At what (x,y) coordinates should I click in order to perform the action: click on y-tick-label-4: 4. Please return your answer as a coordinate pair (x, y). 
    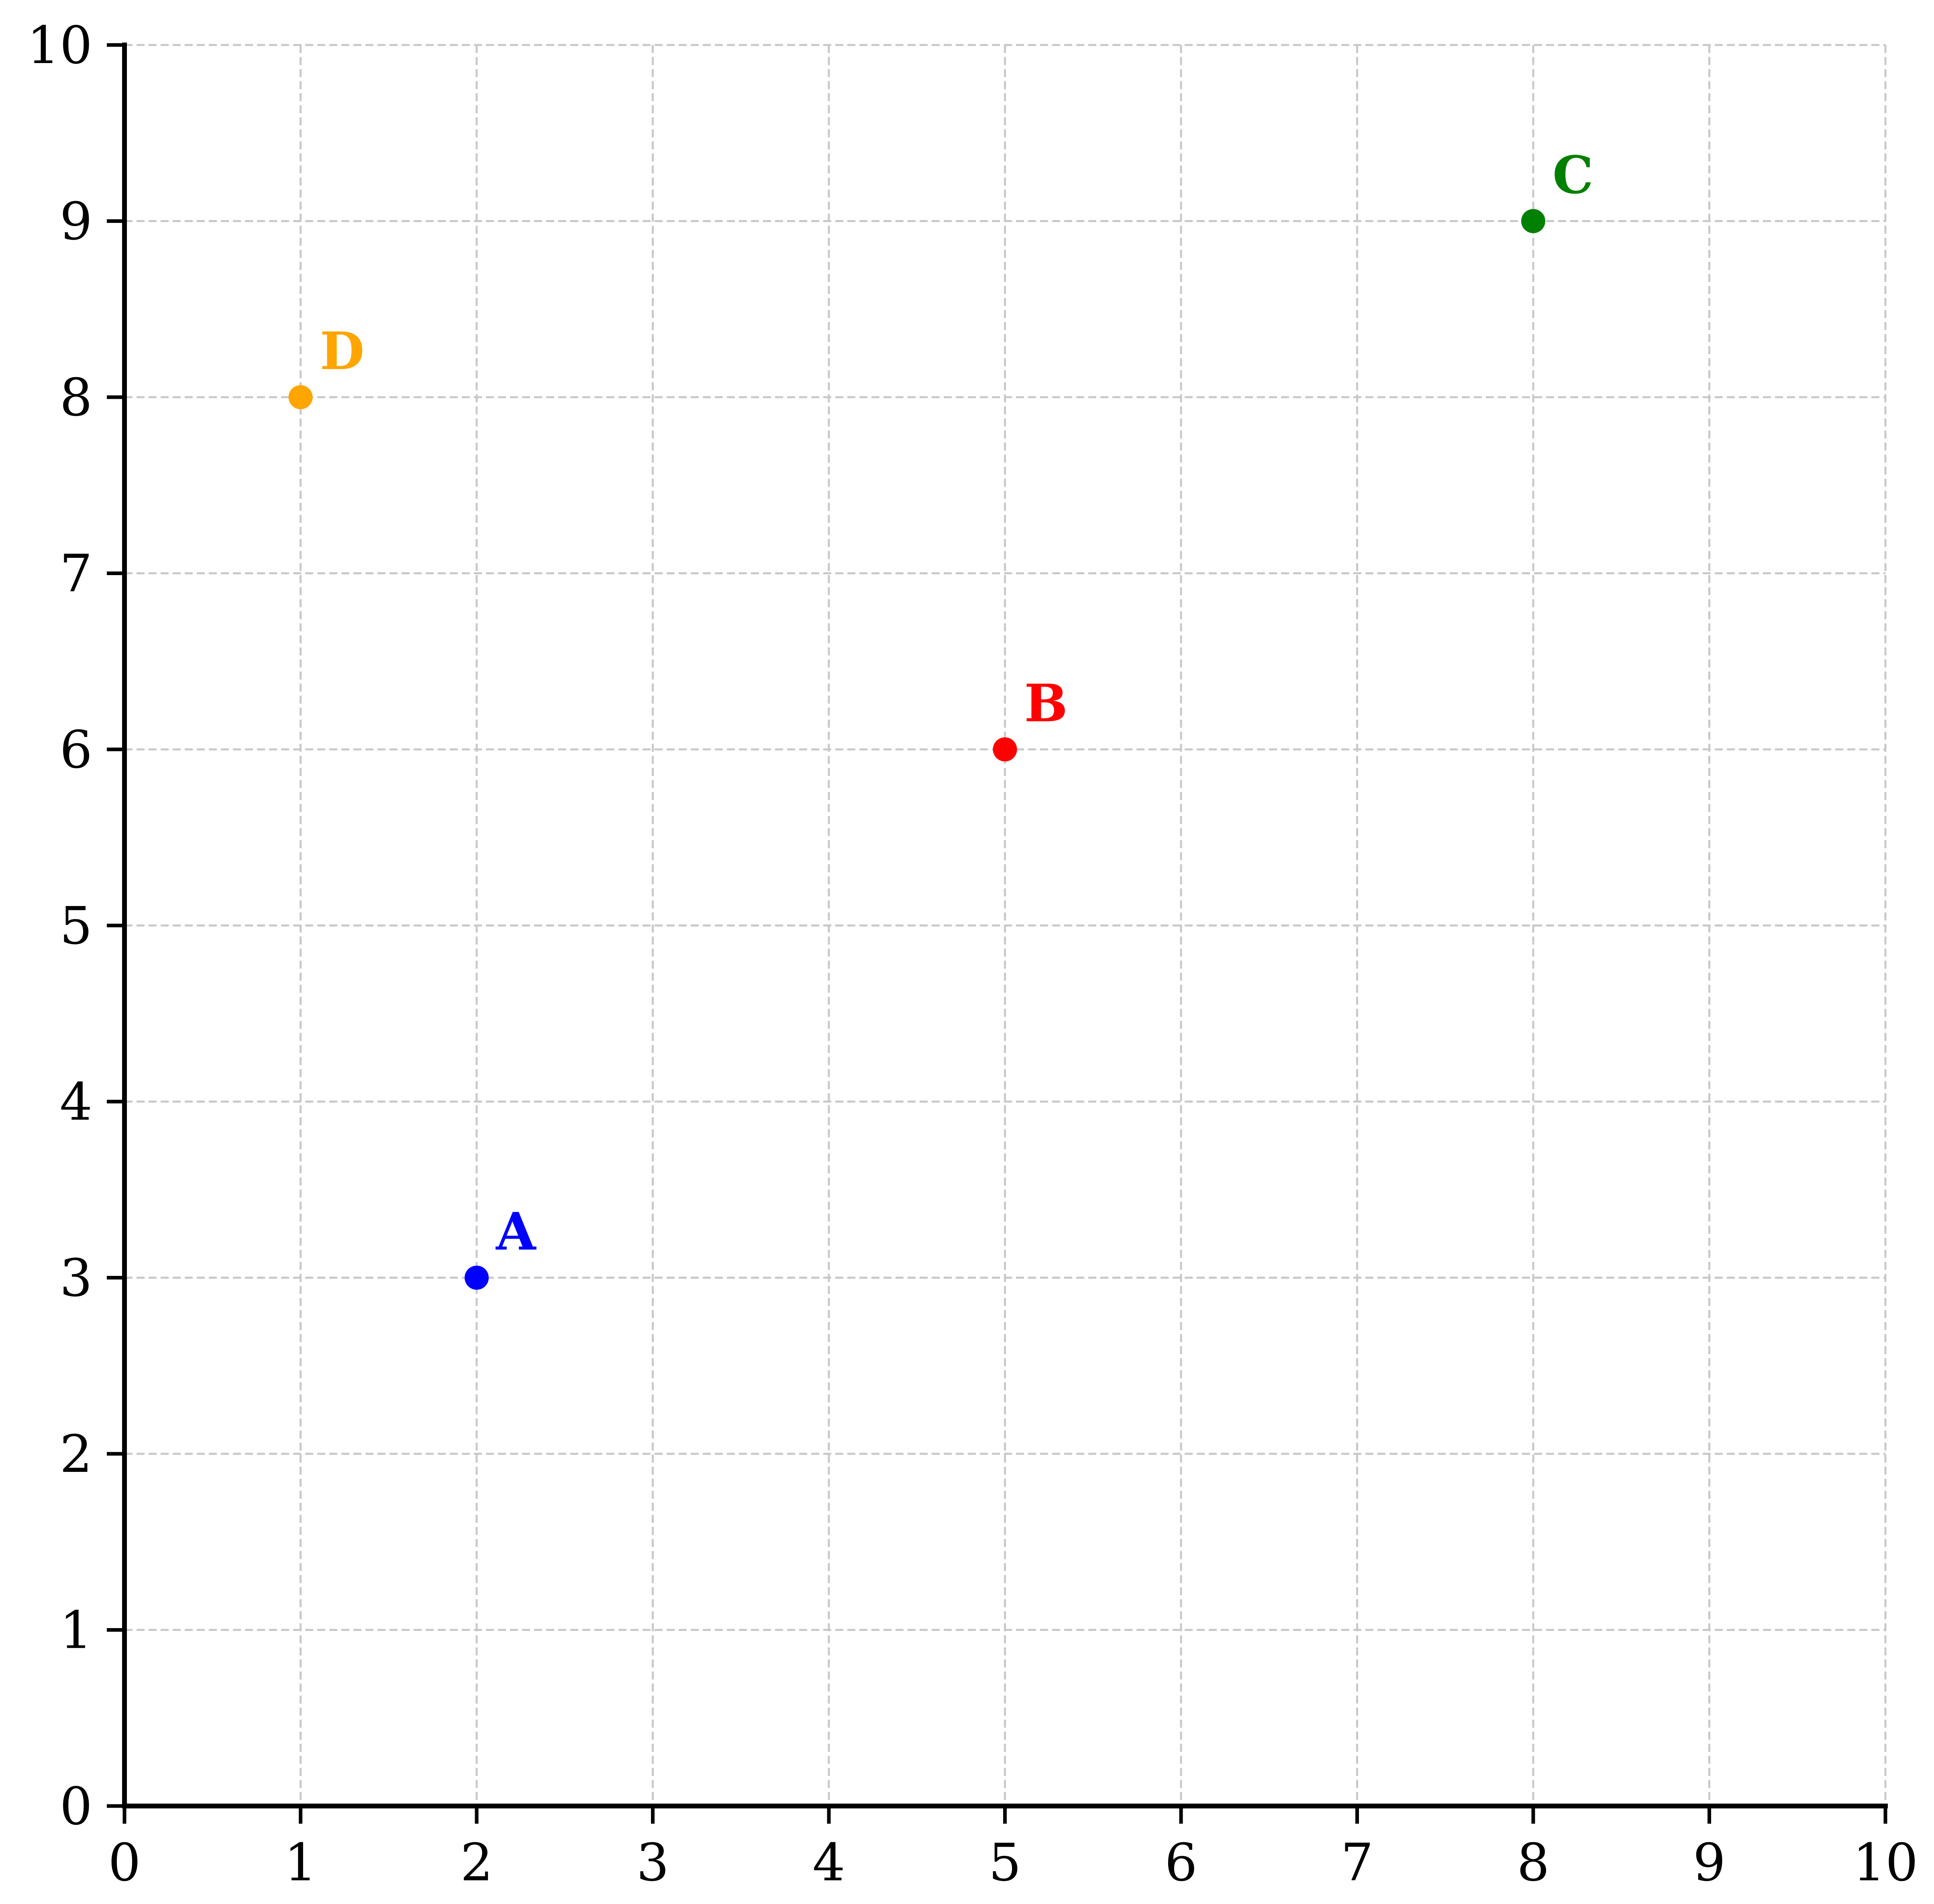
    Looking at the image, I should click on (76, 1102).